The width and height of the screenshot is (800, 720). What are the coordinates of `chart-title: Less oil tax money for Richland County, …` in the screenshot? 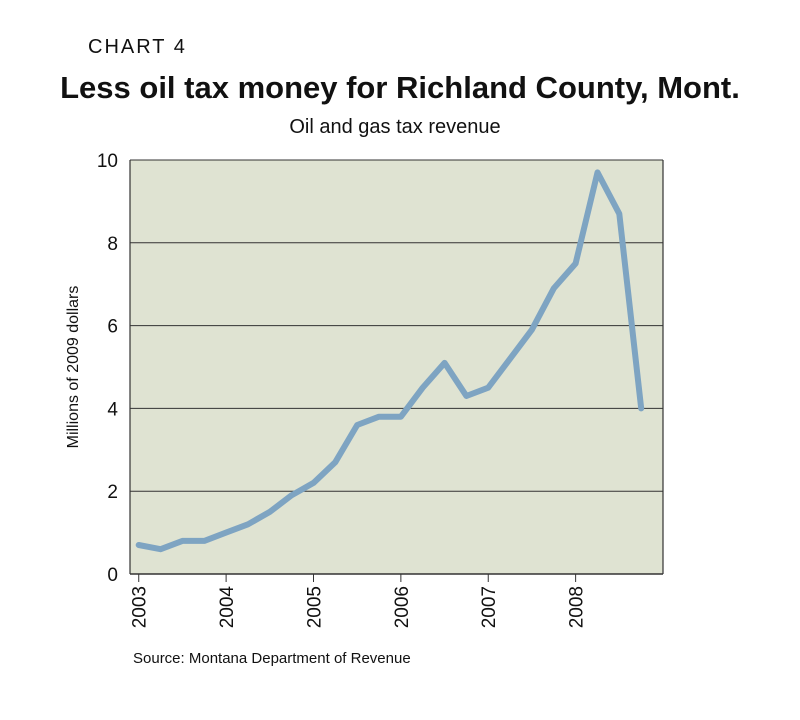 It's located at (400, 87).